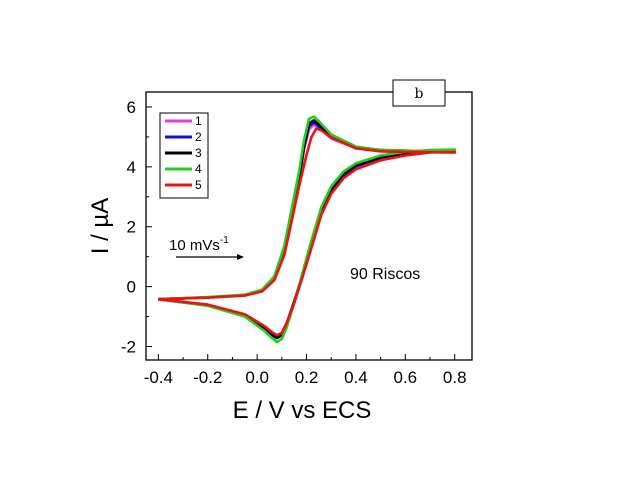 The height and width of the screenshot is (480, 640). What do you see at coordinates (307, 377) in the screenshot?
I see `x-tick-label: 0.2` at bounding box center [307, 377].